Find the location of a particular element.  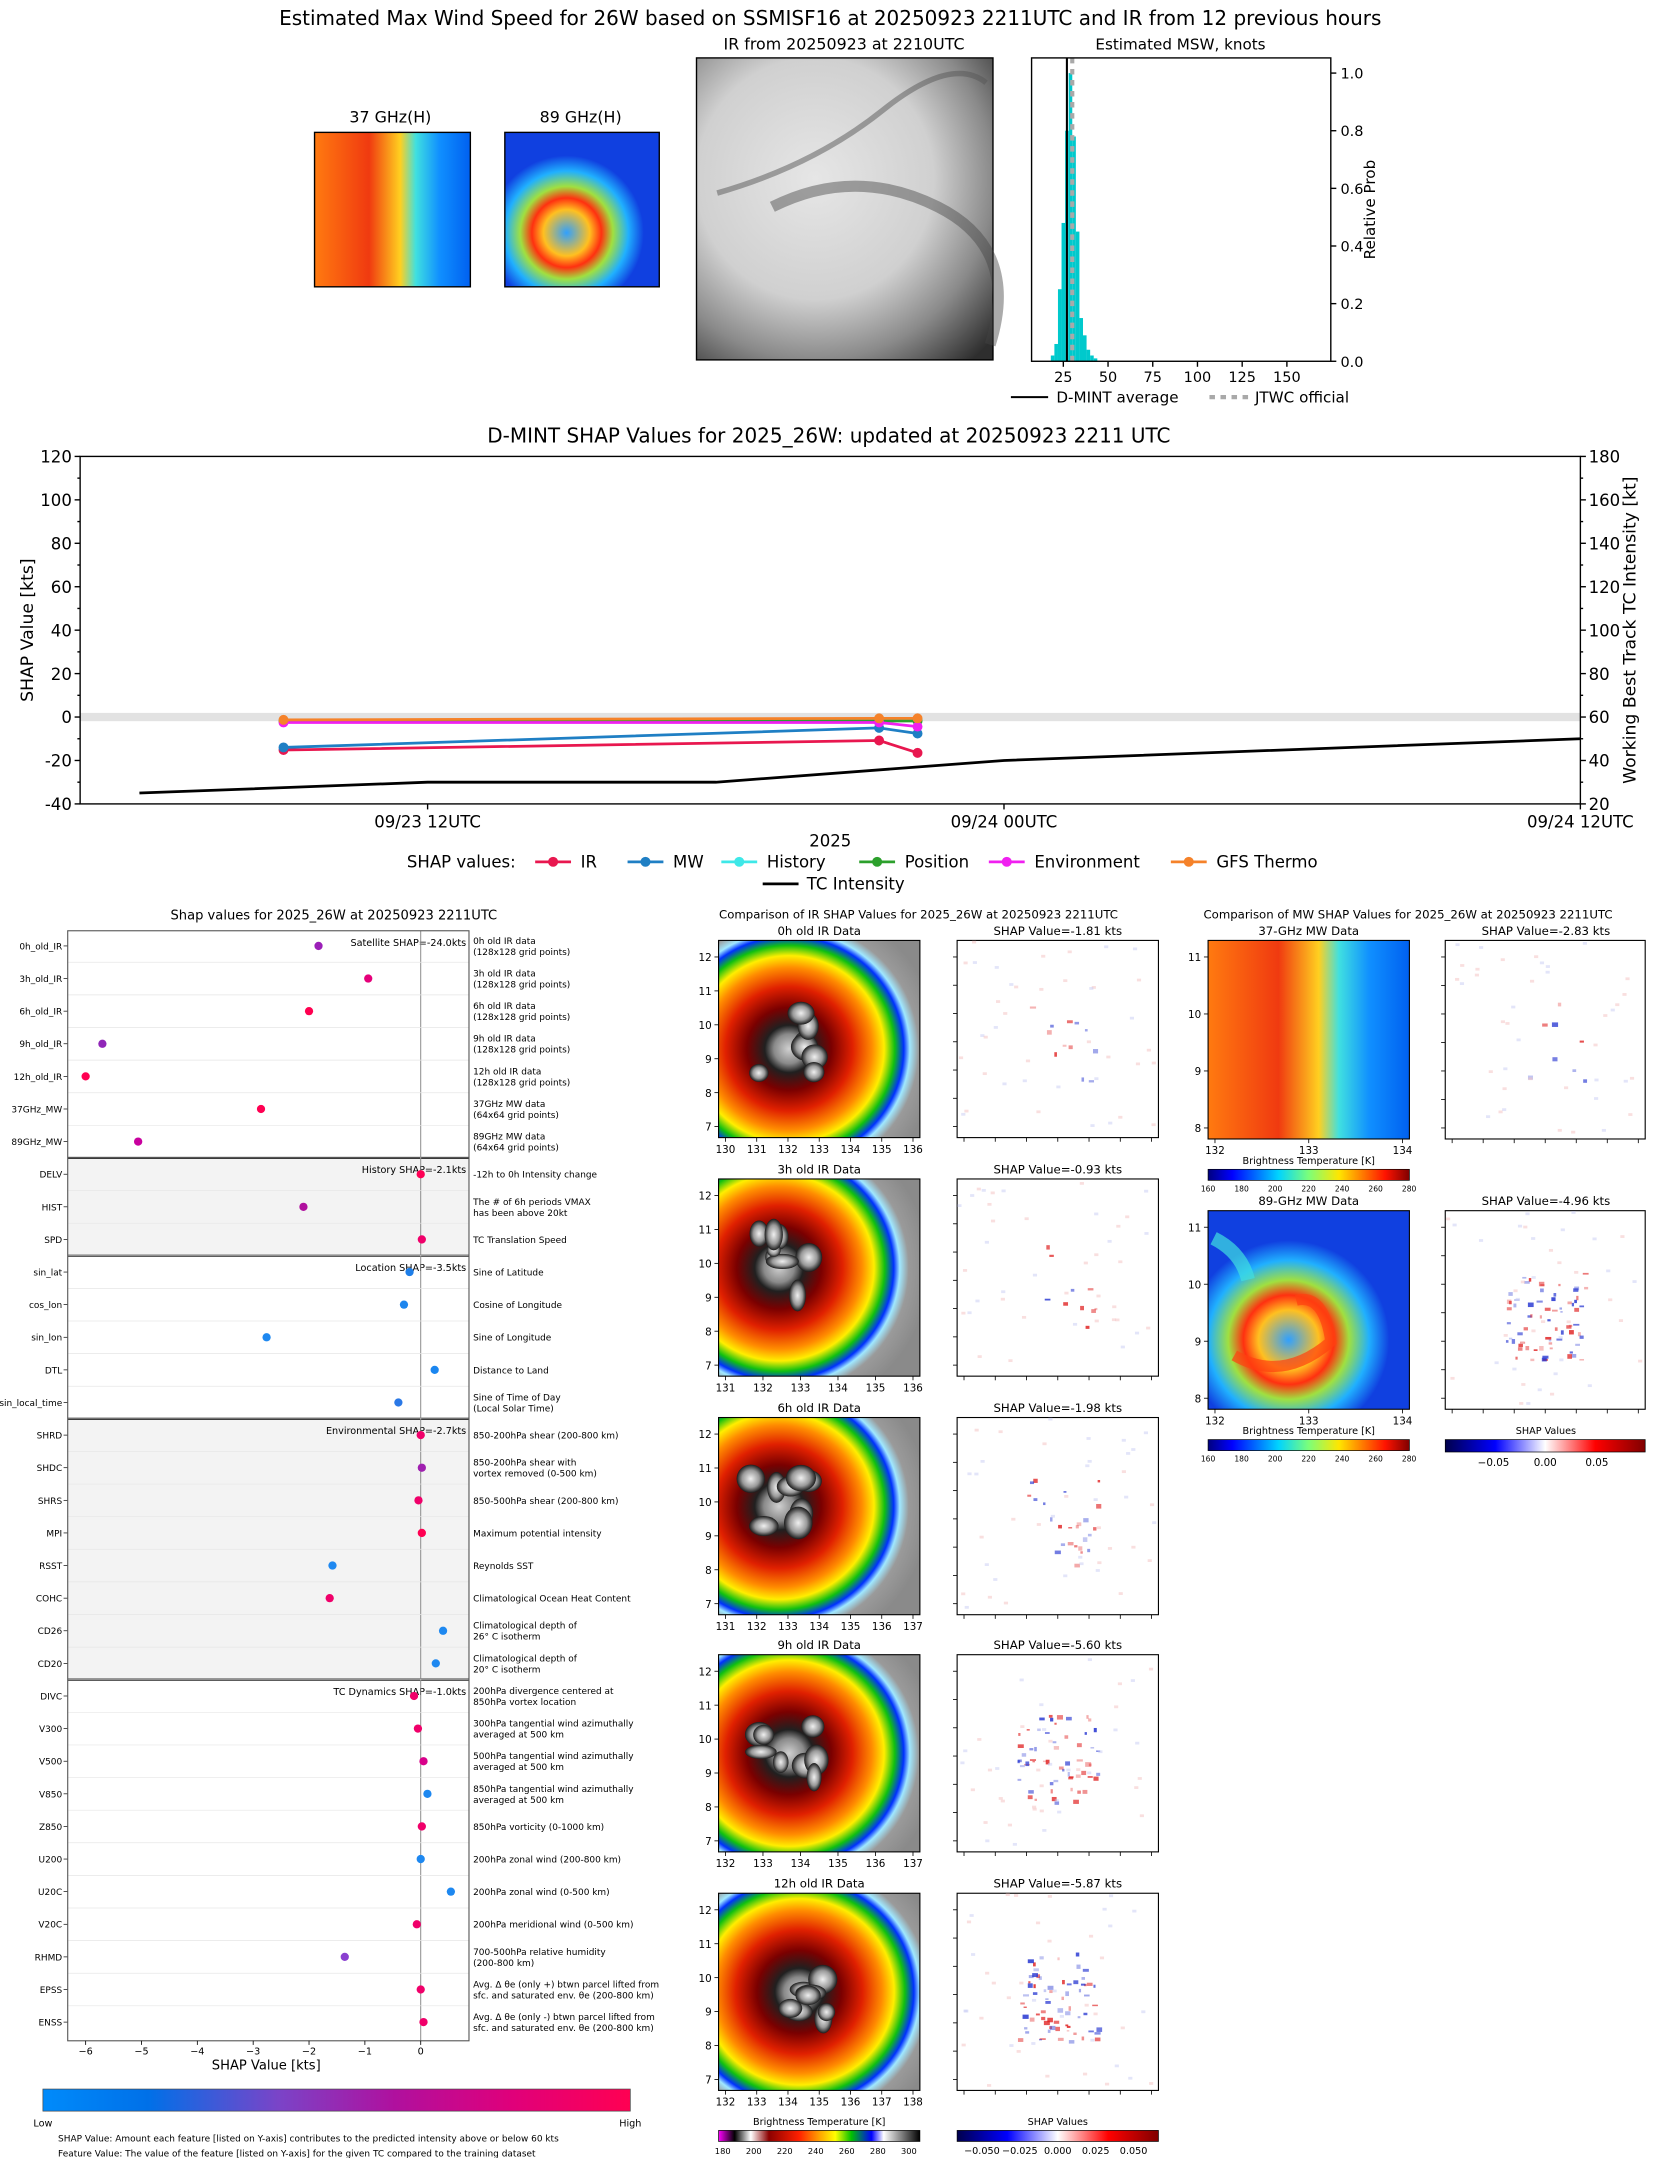

x-tick-label: 09/24 12UTC is located at coordinates (1580, 821).